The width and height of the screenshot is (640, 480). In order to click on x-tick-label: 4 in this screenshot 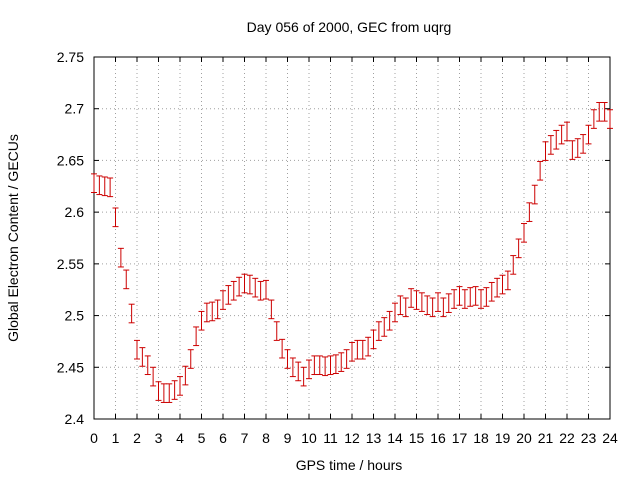, I will do `click(180, 438)`.